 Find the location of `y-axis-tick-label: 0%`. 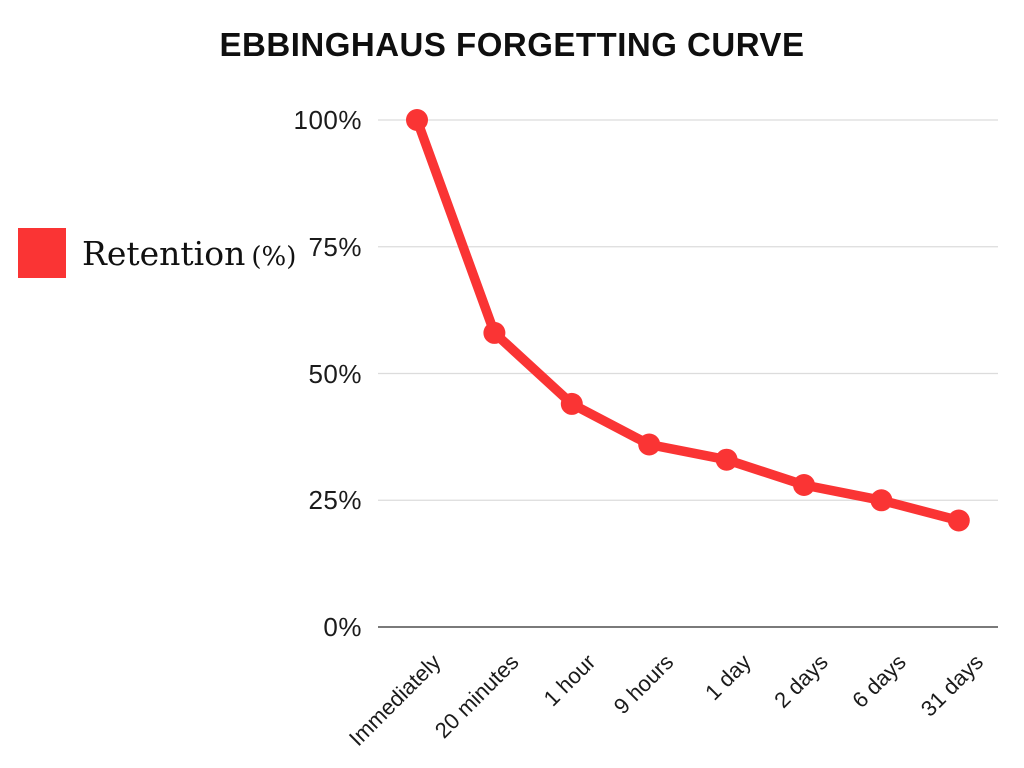

y-axis-tick-label: 0% is located at coordinates (342, 627).